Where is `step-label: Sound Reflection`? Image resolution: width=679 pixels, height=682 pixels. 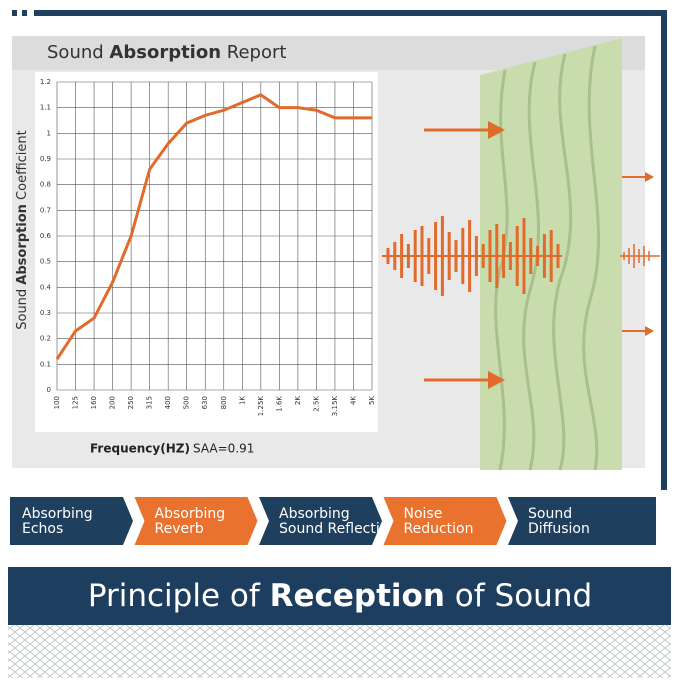 step-label: Sound Reflection is located at coordinates (338, 529).